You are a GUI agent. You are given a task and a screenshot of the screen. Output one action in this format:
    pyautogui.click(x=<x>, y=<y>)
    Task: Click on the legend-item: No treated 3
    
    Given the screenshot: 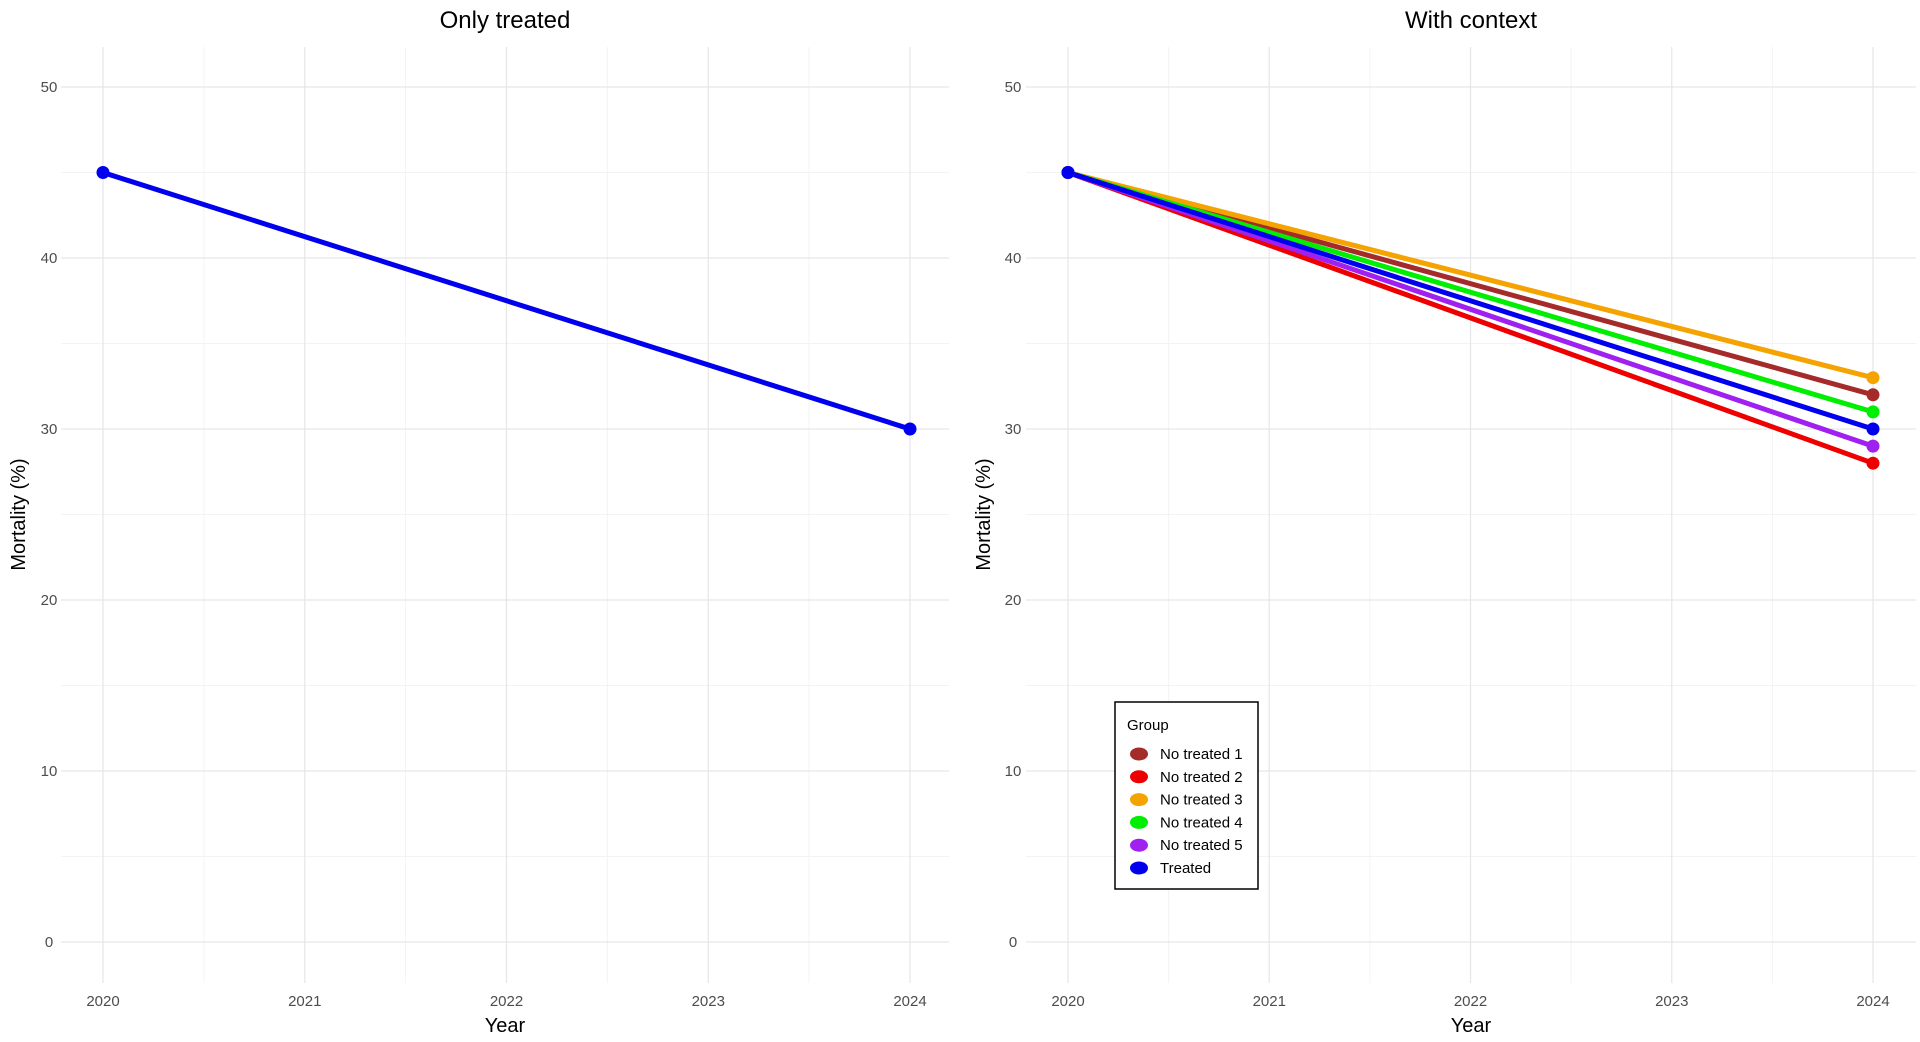 What is the action you would take?
    pyautogui.click(x=1186, y=800)
    